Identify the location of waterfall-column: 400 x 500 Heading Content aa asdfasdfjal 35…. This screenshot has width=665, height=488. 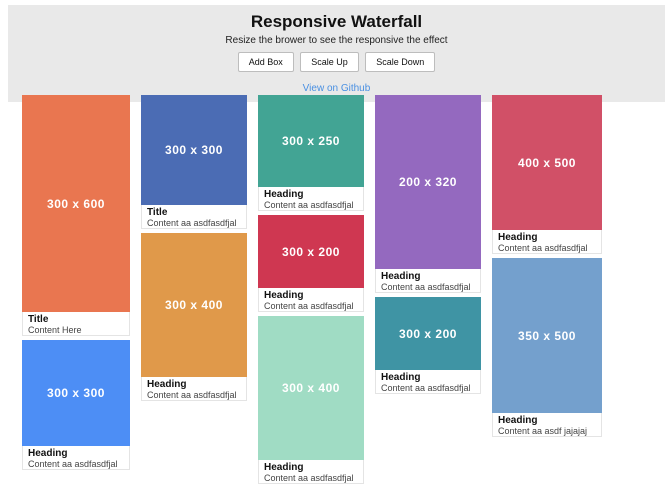
(547, 268).